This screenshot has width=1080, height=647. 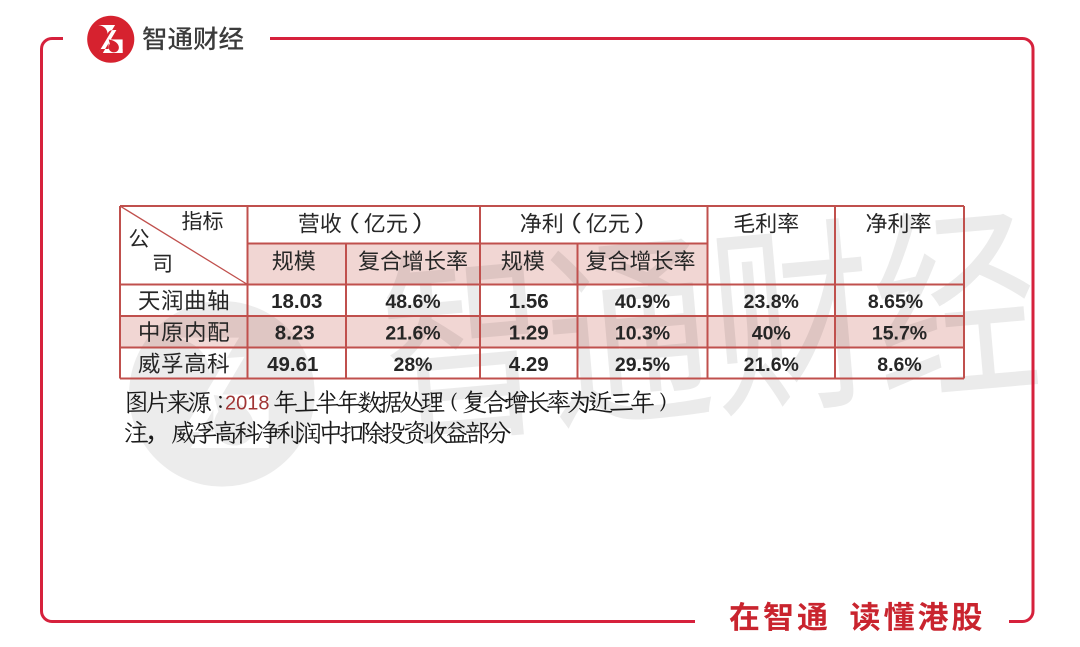 I want to click on svg-text: 1.56, so click(x=529, y=301).